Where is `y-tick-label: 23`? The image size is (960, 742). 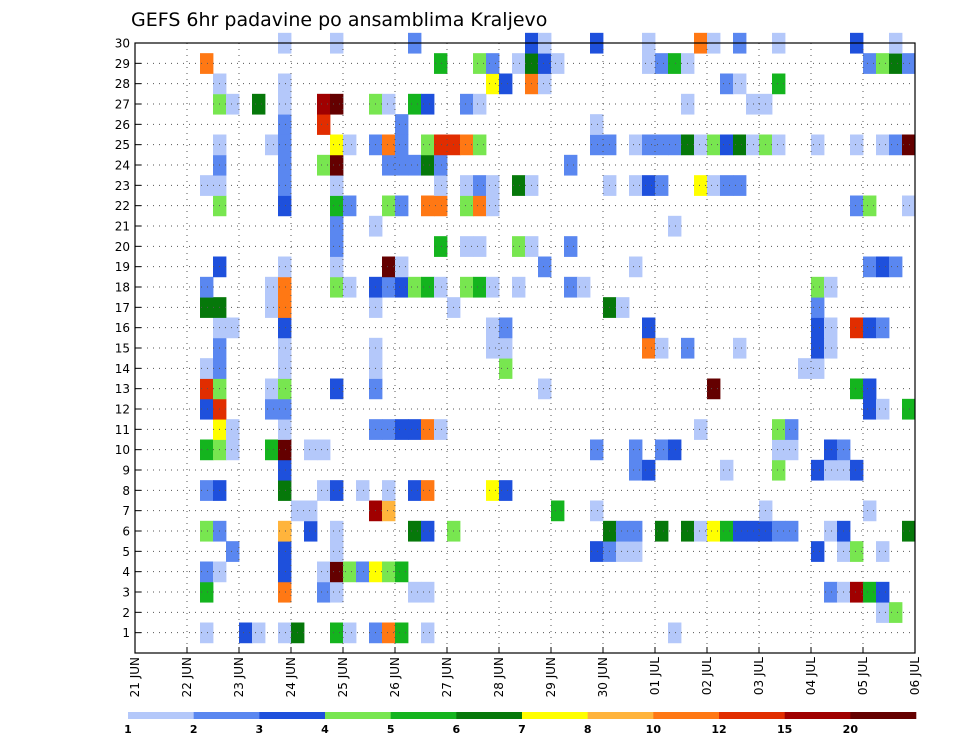 y-tick-label: 23 is located at coordinates (122, 186).